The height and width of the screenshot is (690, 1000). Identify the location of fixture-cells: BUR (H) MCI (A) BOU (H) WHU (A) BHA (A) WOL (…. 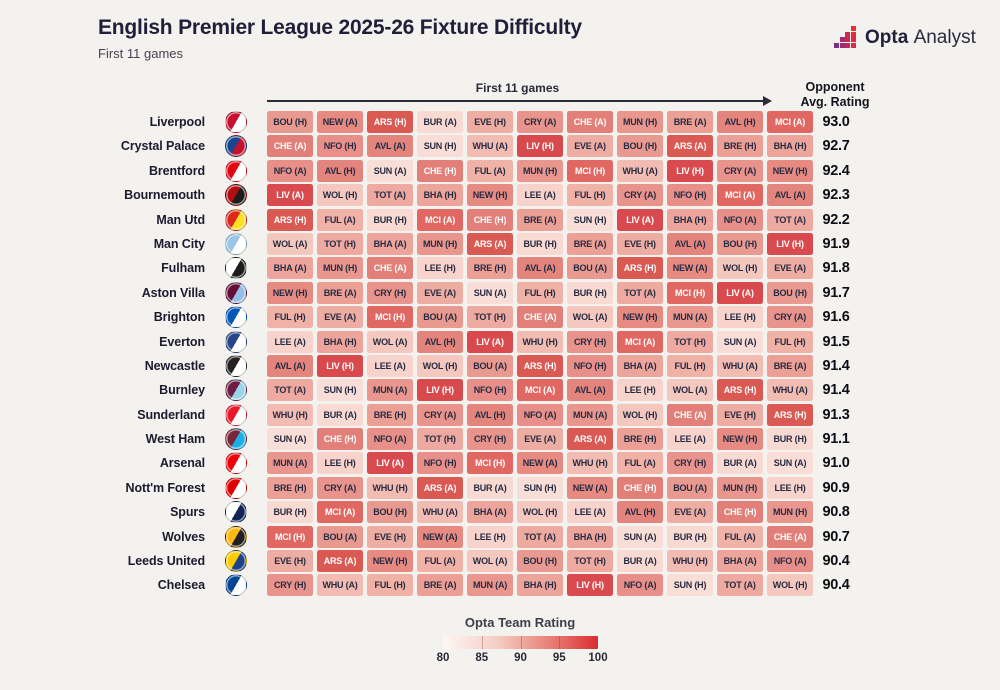
(540, 512).